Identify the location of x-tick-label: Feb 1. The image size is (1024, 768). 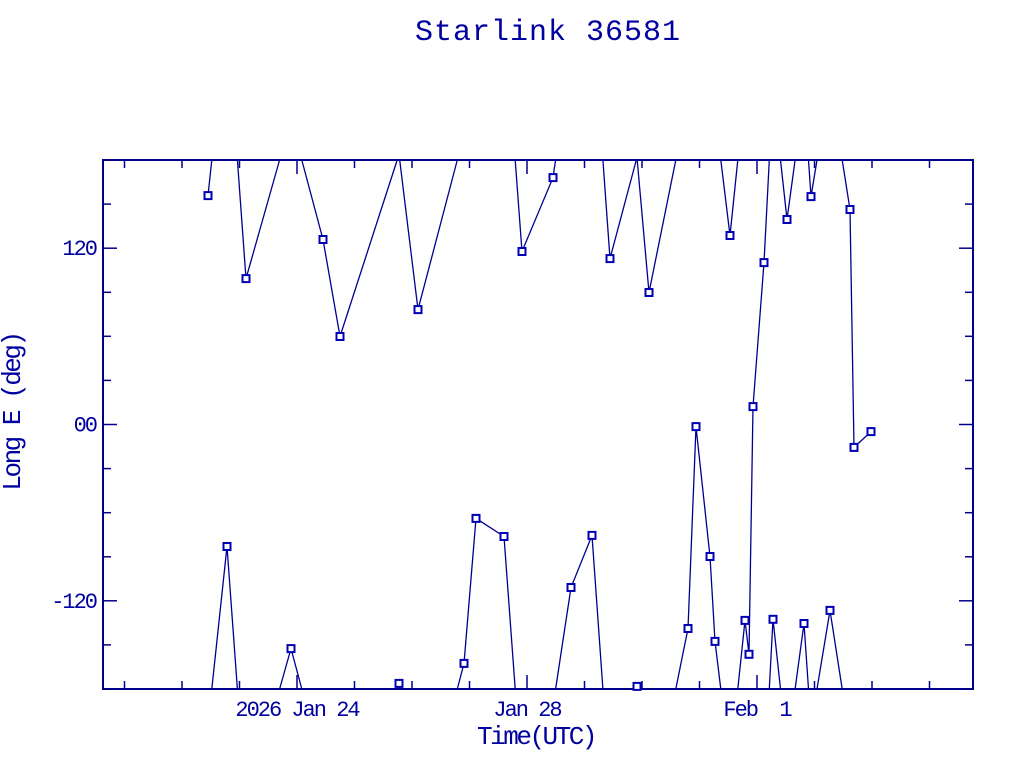
(757, 710).